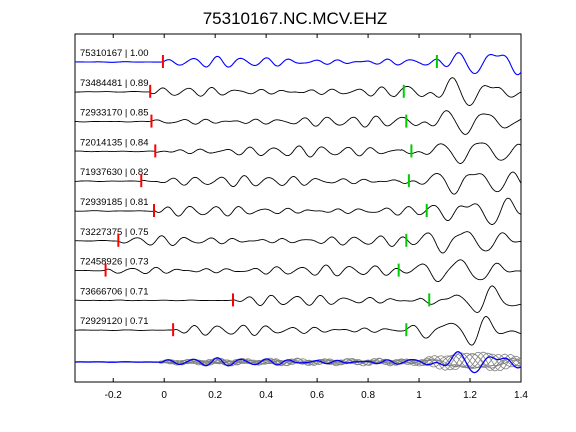  I want to click on trace-label: 72458926 | 0.73, so click(114, 262).